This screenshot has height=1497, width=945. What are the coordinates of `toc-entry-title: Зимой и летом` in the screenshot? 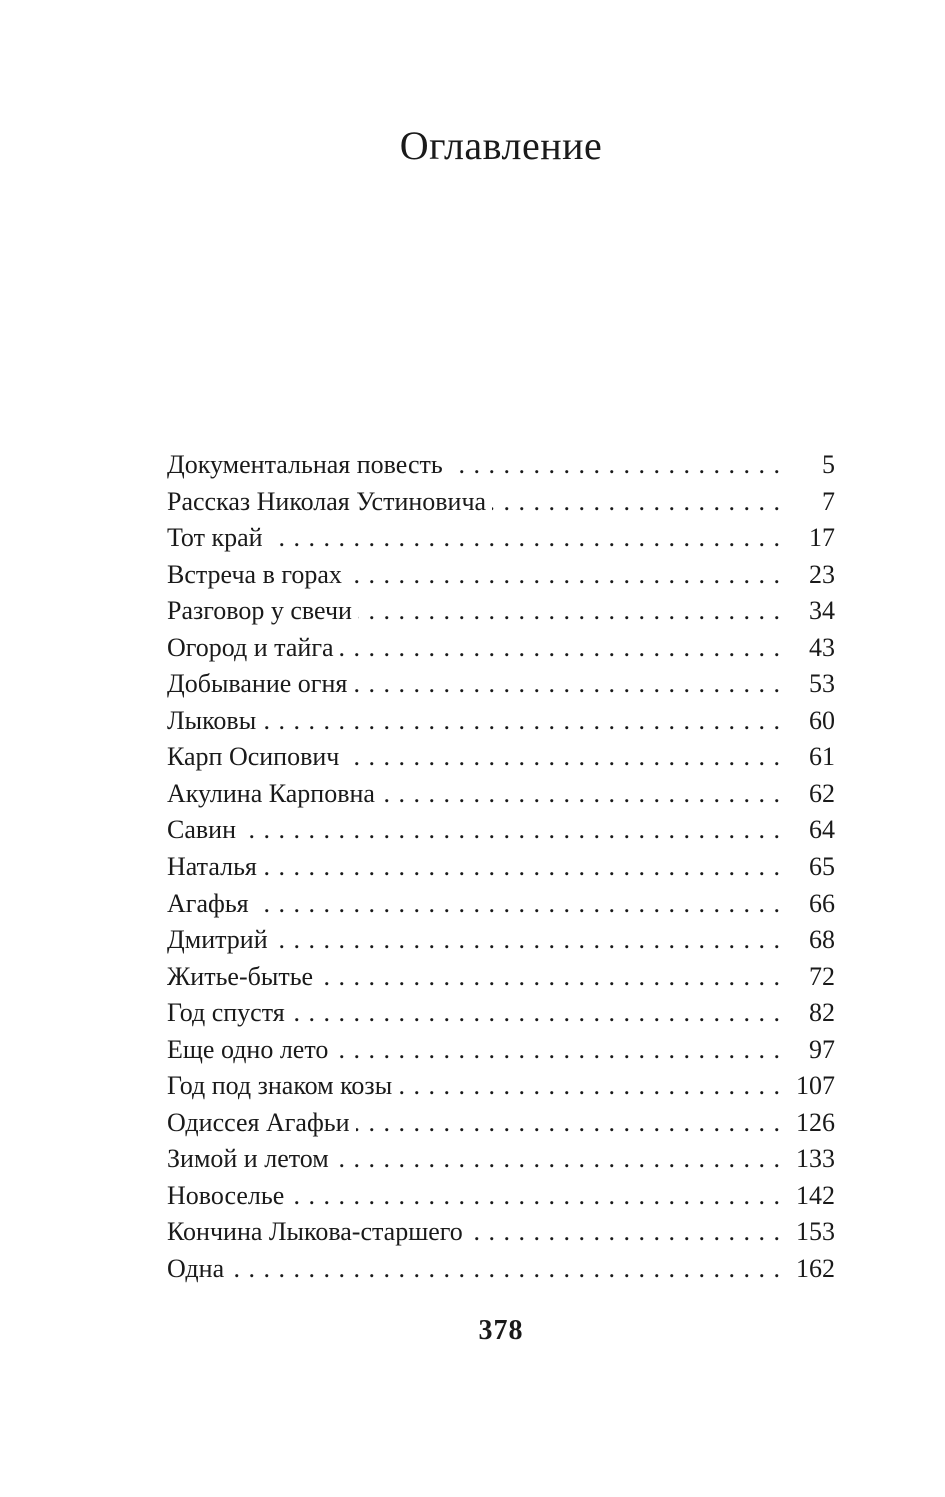 It's located at (248, 1159).